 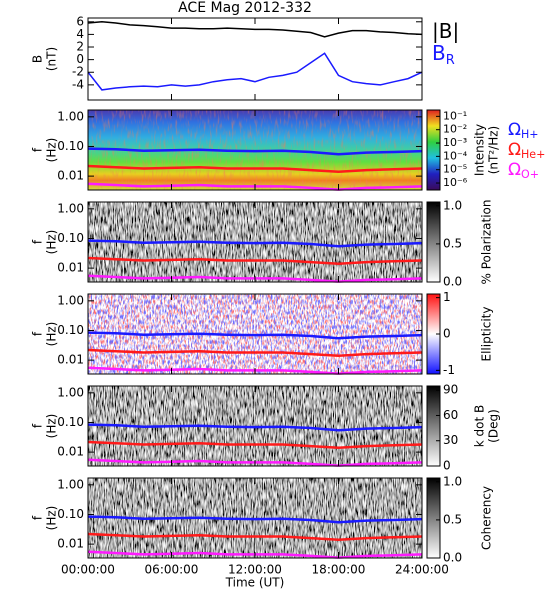 What do you see at coordinates (255, 583) in the screenshot?
I see `x-axis-label: Time (UT)` at bounding box center [255, 583].